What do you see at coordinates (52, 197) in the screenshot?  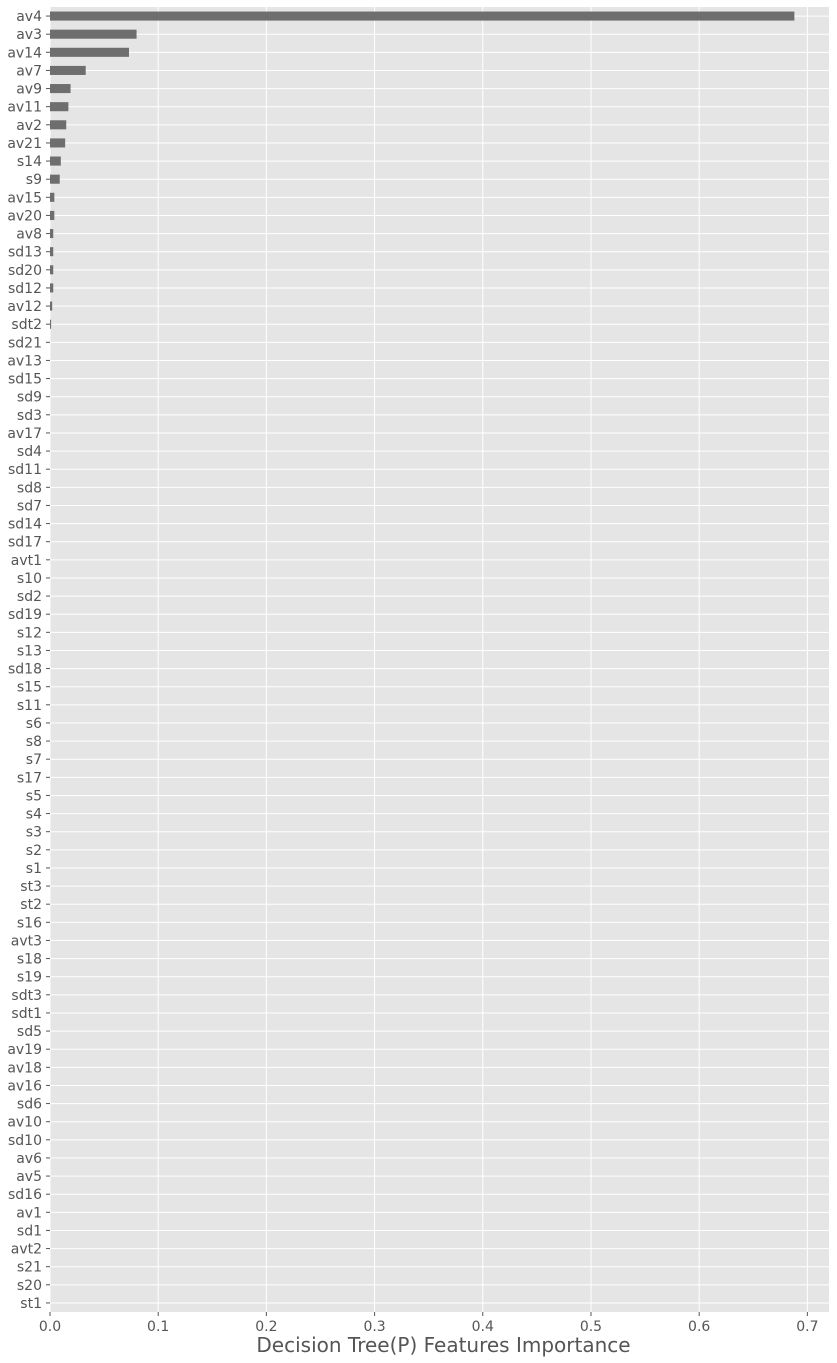 I see `bar-av15` at bounding box center [52, 197].